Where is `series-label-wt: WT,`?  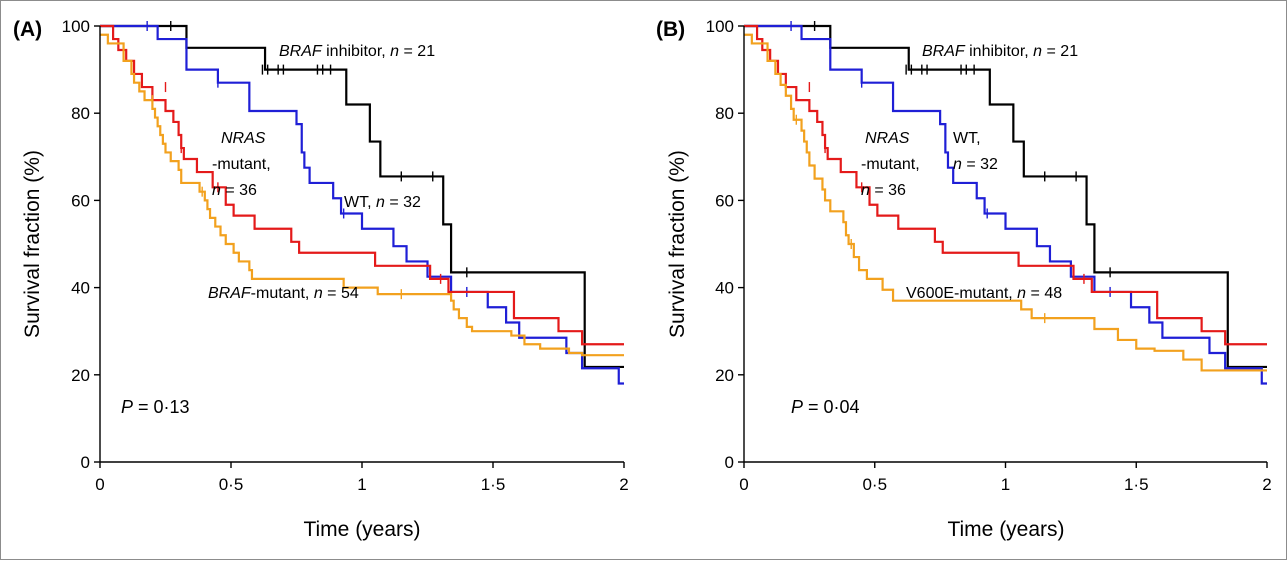 series-label-wt: WT, is located at coordinates (967, 138).